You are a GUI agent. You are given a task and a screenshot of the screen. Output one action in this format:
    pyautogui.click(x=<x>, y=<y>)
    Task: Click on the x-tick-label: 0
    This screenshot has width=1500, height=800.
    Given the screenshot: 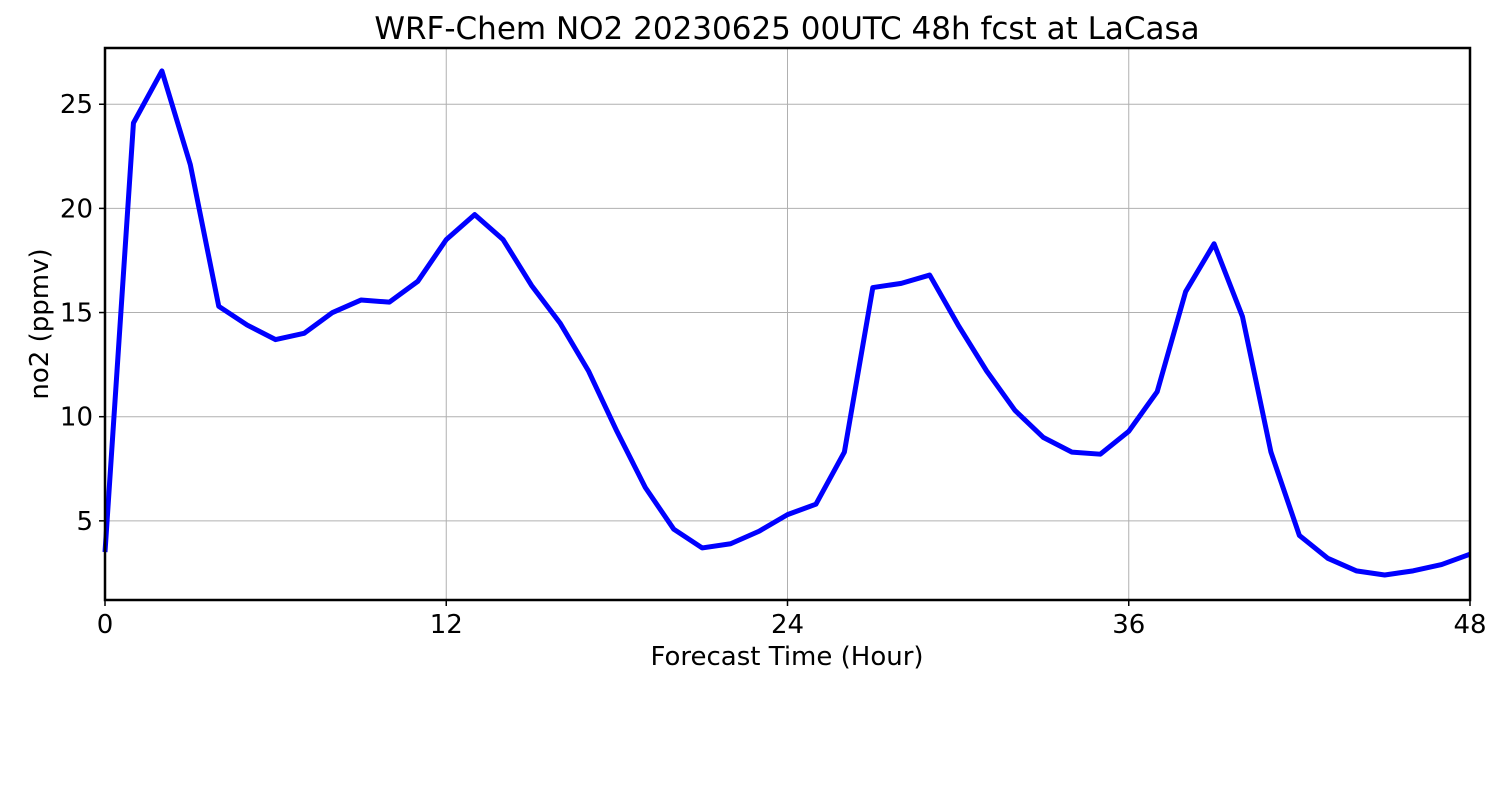 What is the action you would take?
    pyautogui.click(x=105, y=625)
    